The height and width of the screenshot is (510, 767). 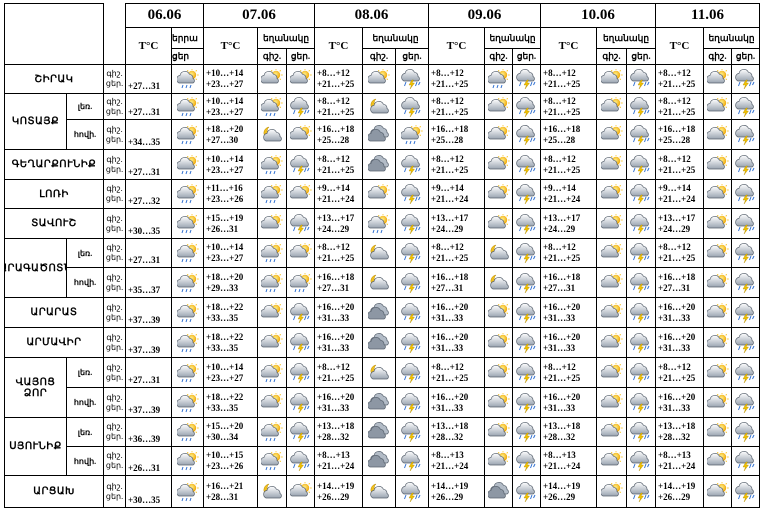 I want to click on subregion-label: լեռ., so click(x=85, y=432).